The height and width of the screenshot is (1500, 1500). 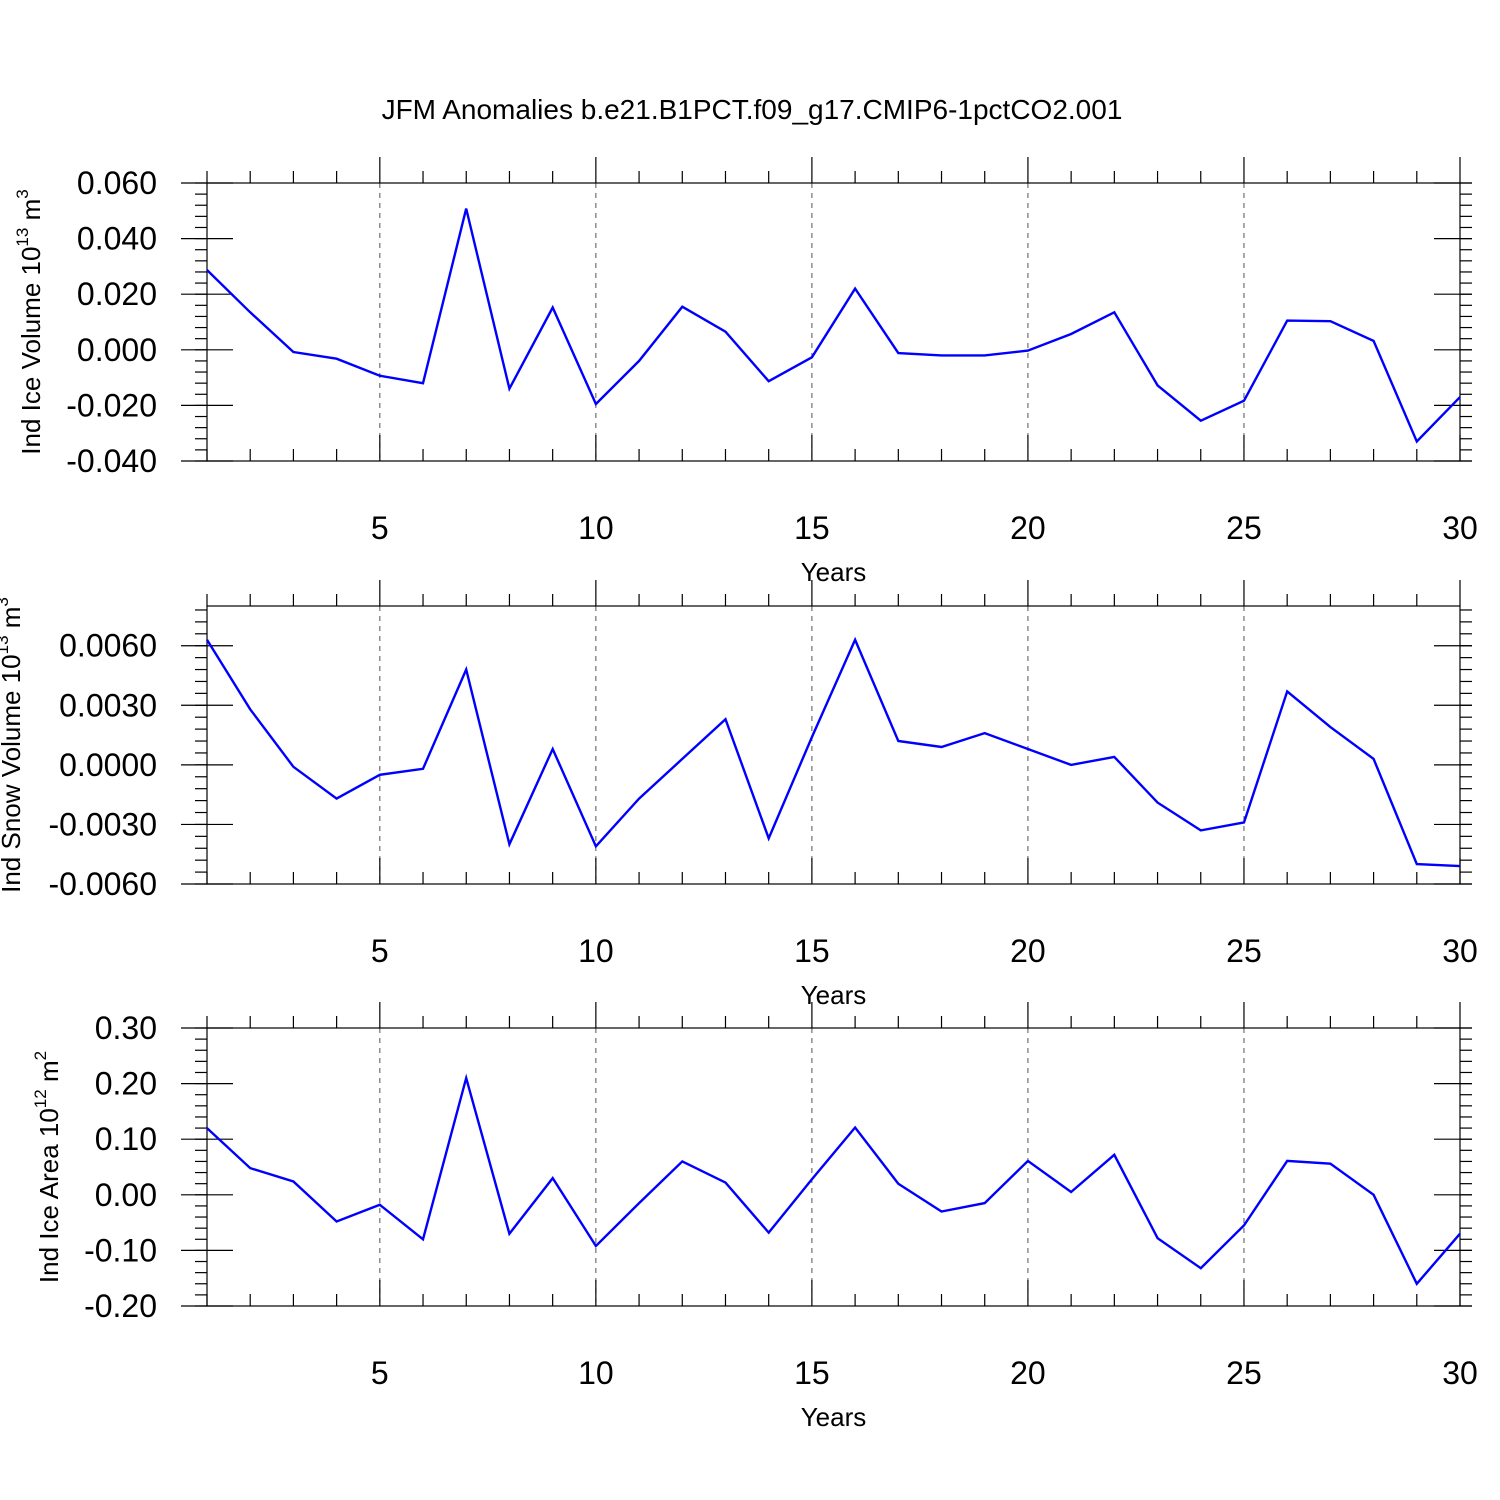 I want to click on y-tick-label: -0.20, so click(x=120, y=1306).